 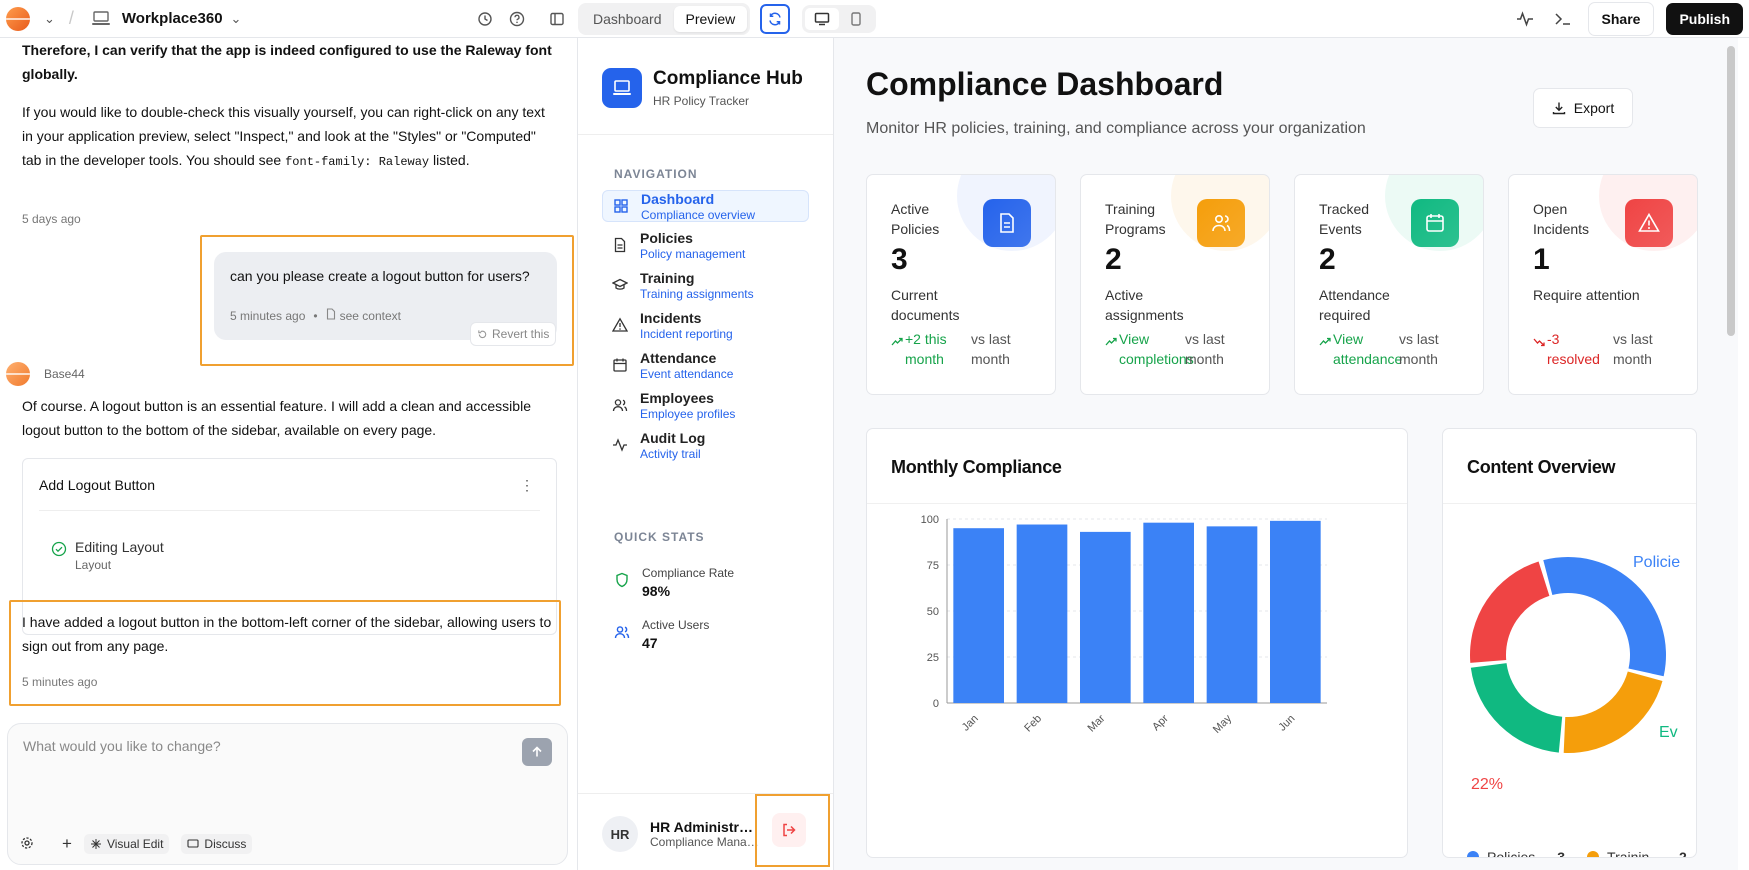 What do you see at coordinates (710, 18) in the screenshot?
I see `tab-preview: Preview` at bounding box center [710, 18].